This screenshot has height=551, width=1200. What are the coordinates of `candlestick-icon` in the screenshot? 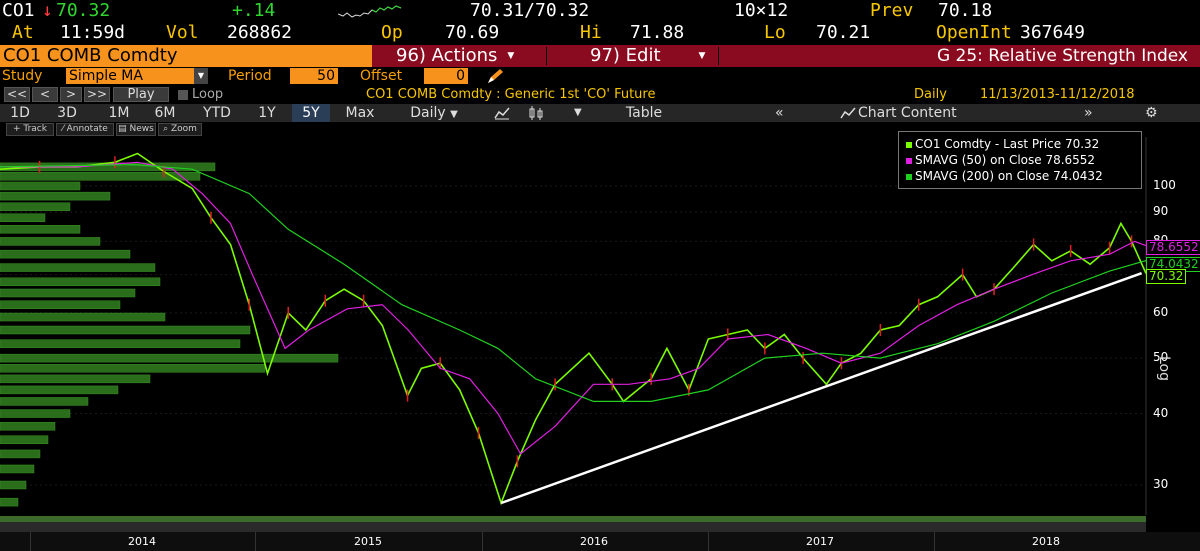 It's located at (536, 113).